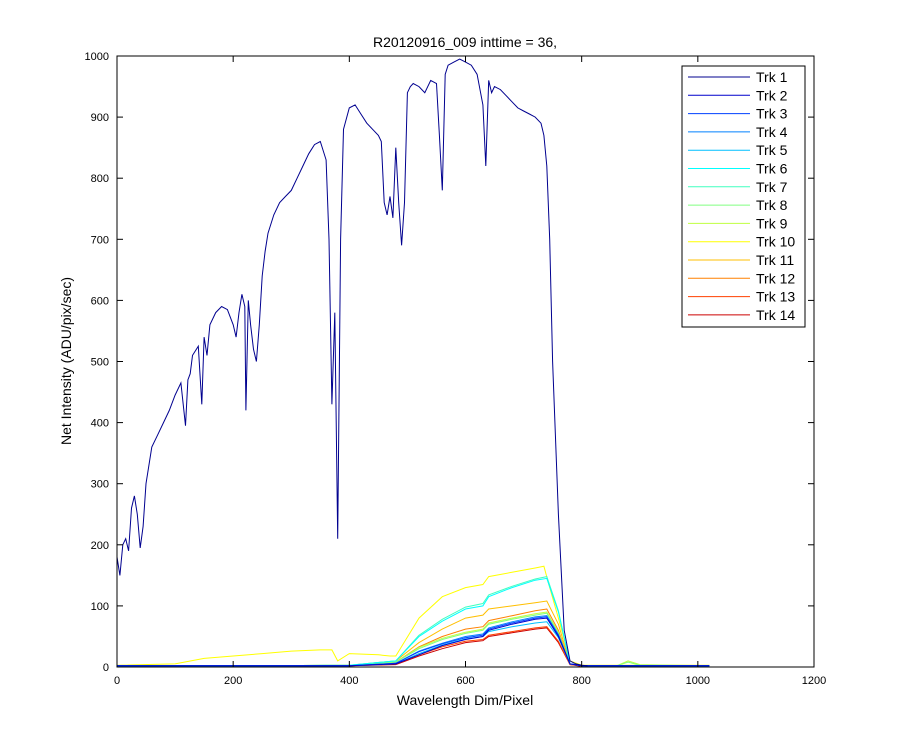 The height and width of the screenshot is (750, 900). Describe the element at coordinates (100, 607) in the screenshot. I see `y-tick-label: 100` at that location.